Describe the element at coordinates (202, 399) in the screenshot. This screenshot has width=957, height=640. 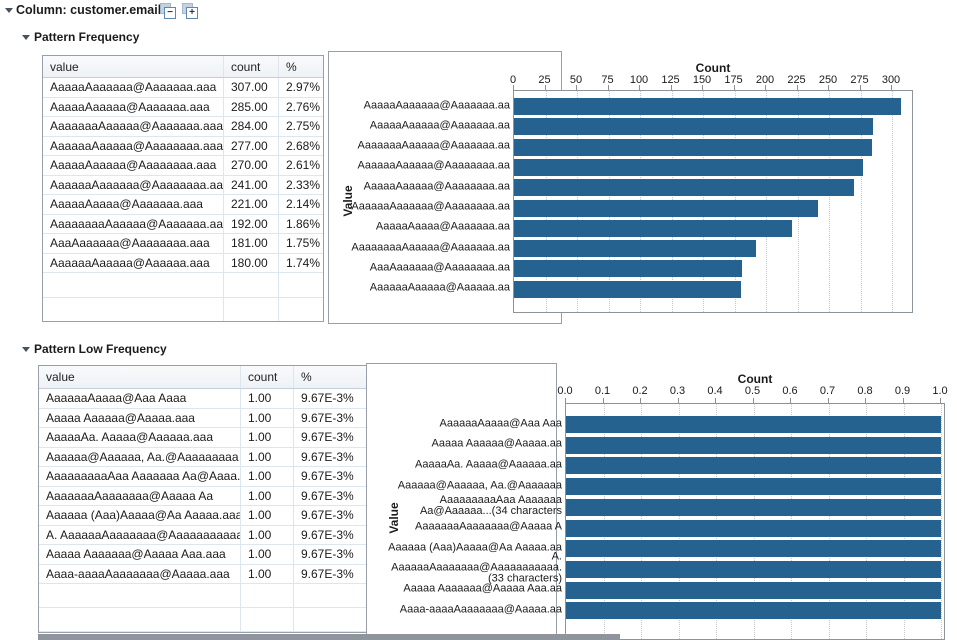
I see `table-row: AaaaaaAaaaa@Aaa Aaaa 1.00 9.67E-3%` at that location.